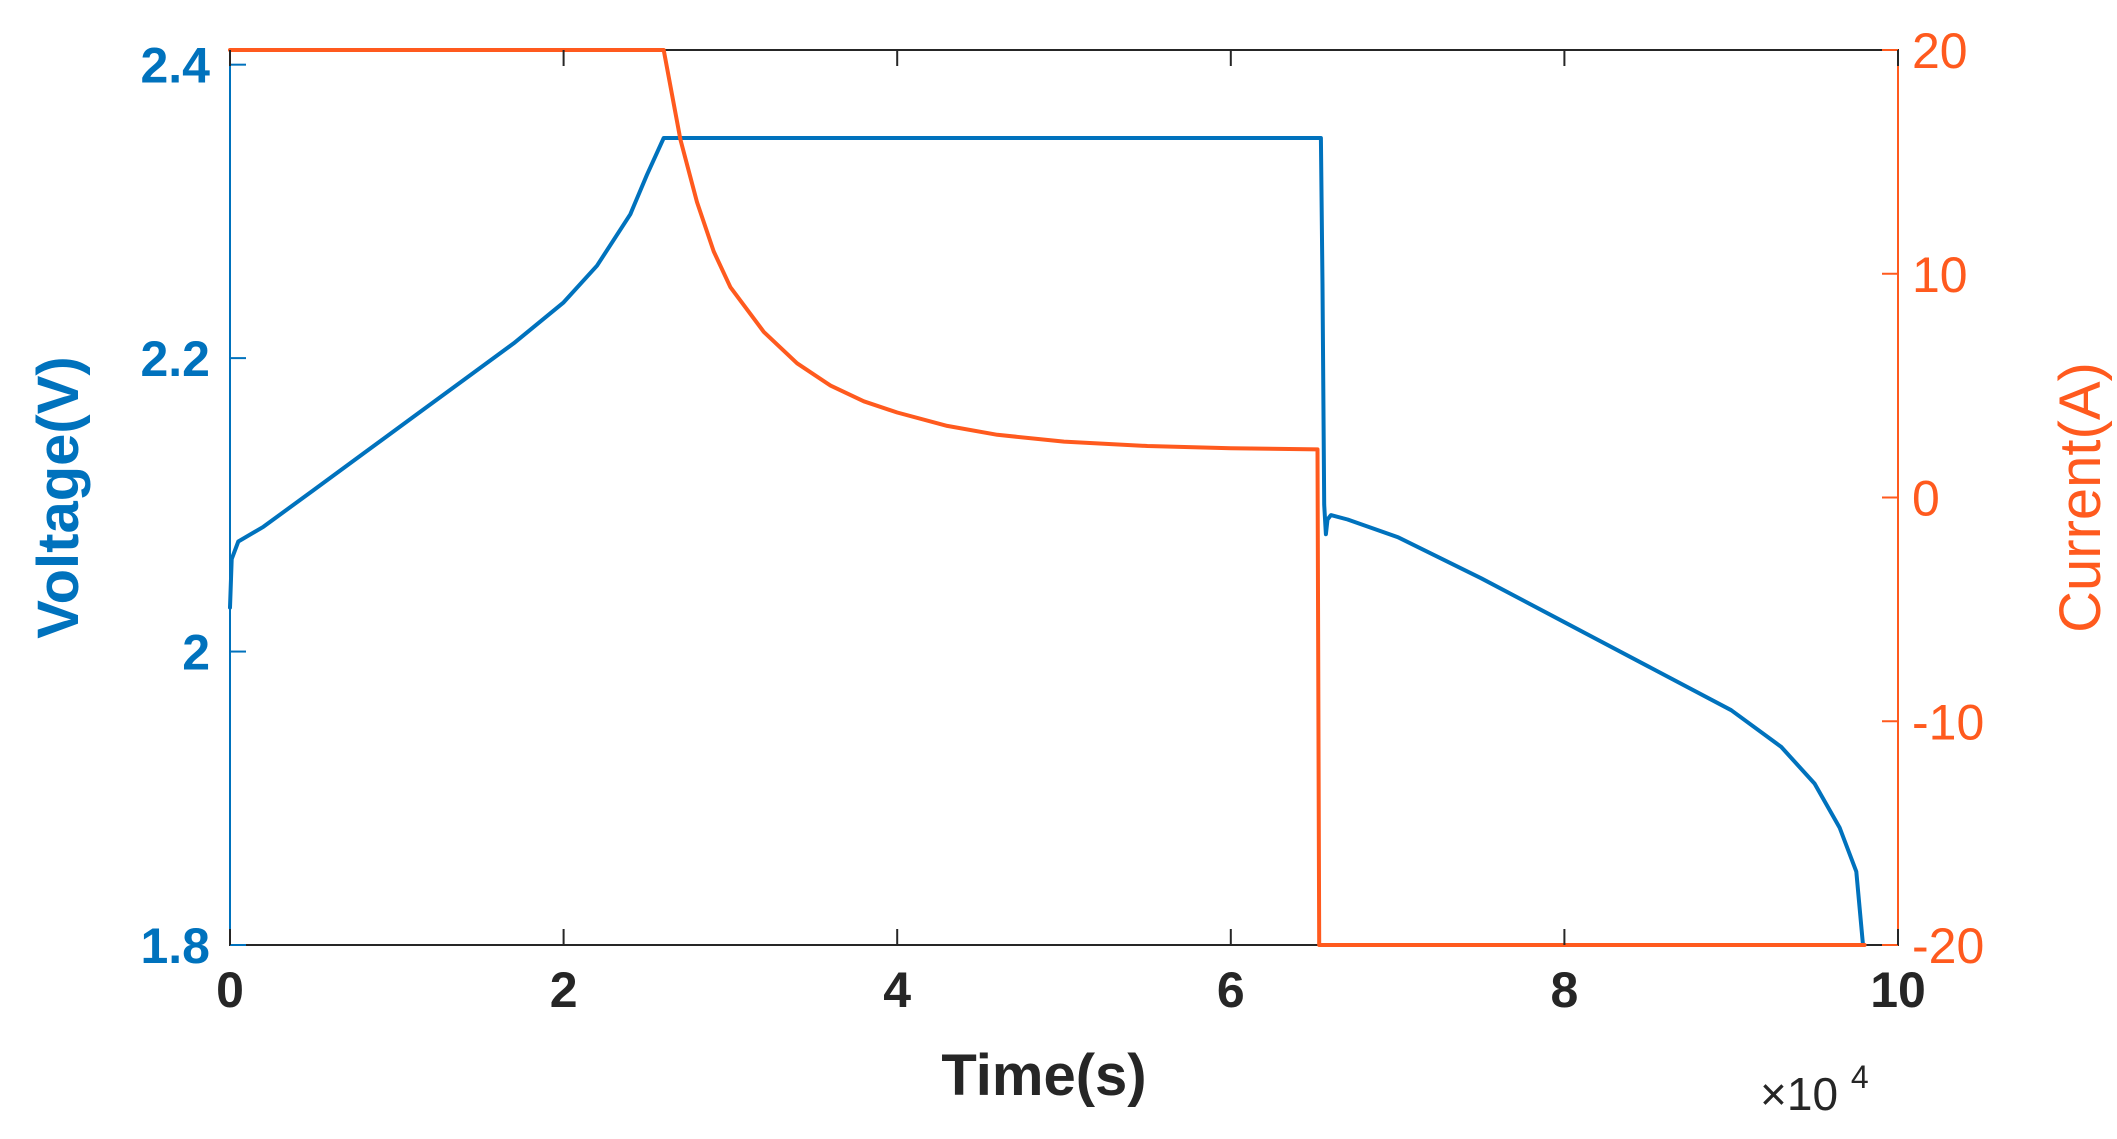  Describe the element at coordinates (1799, 1094) in the screenshot. I see `x-axis-multiplier-base: ×10` at that location.